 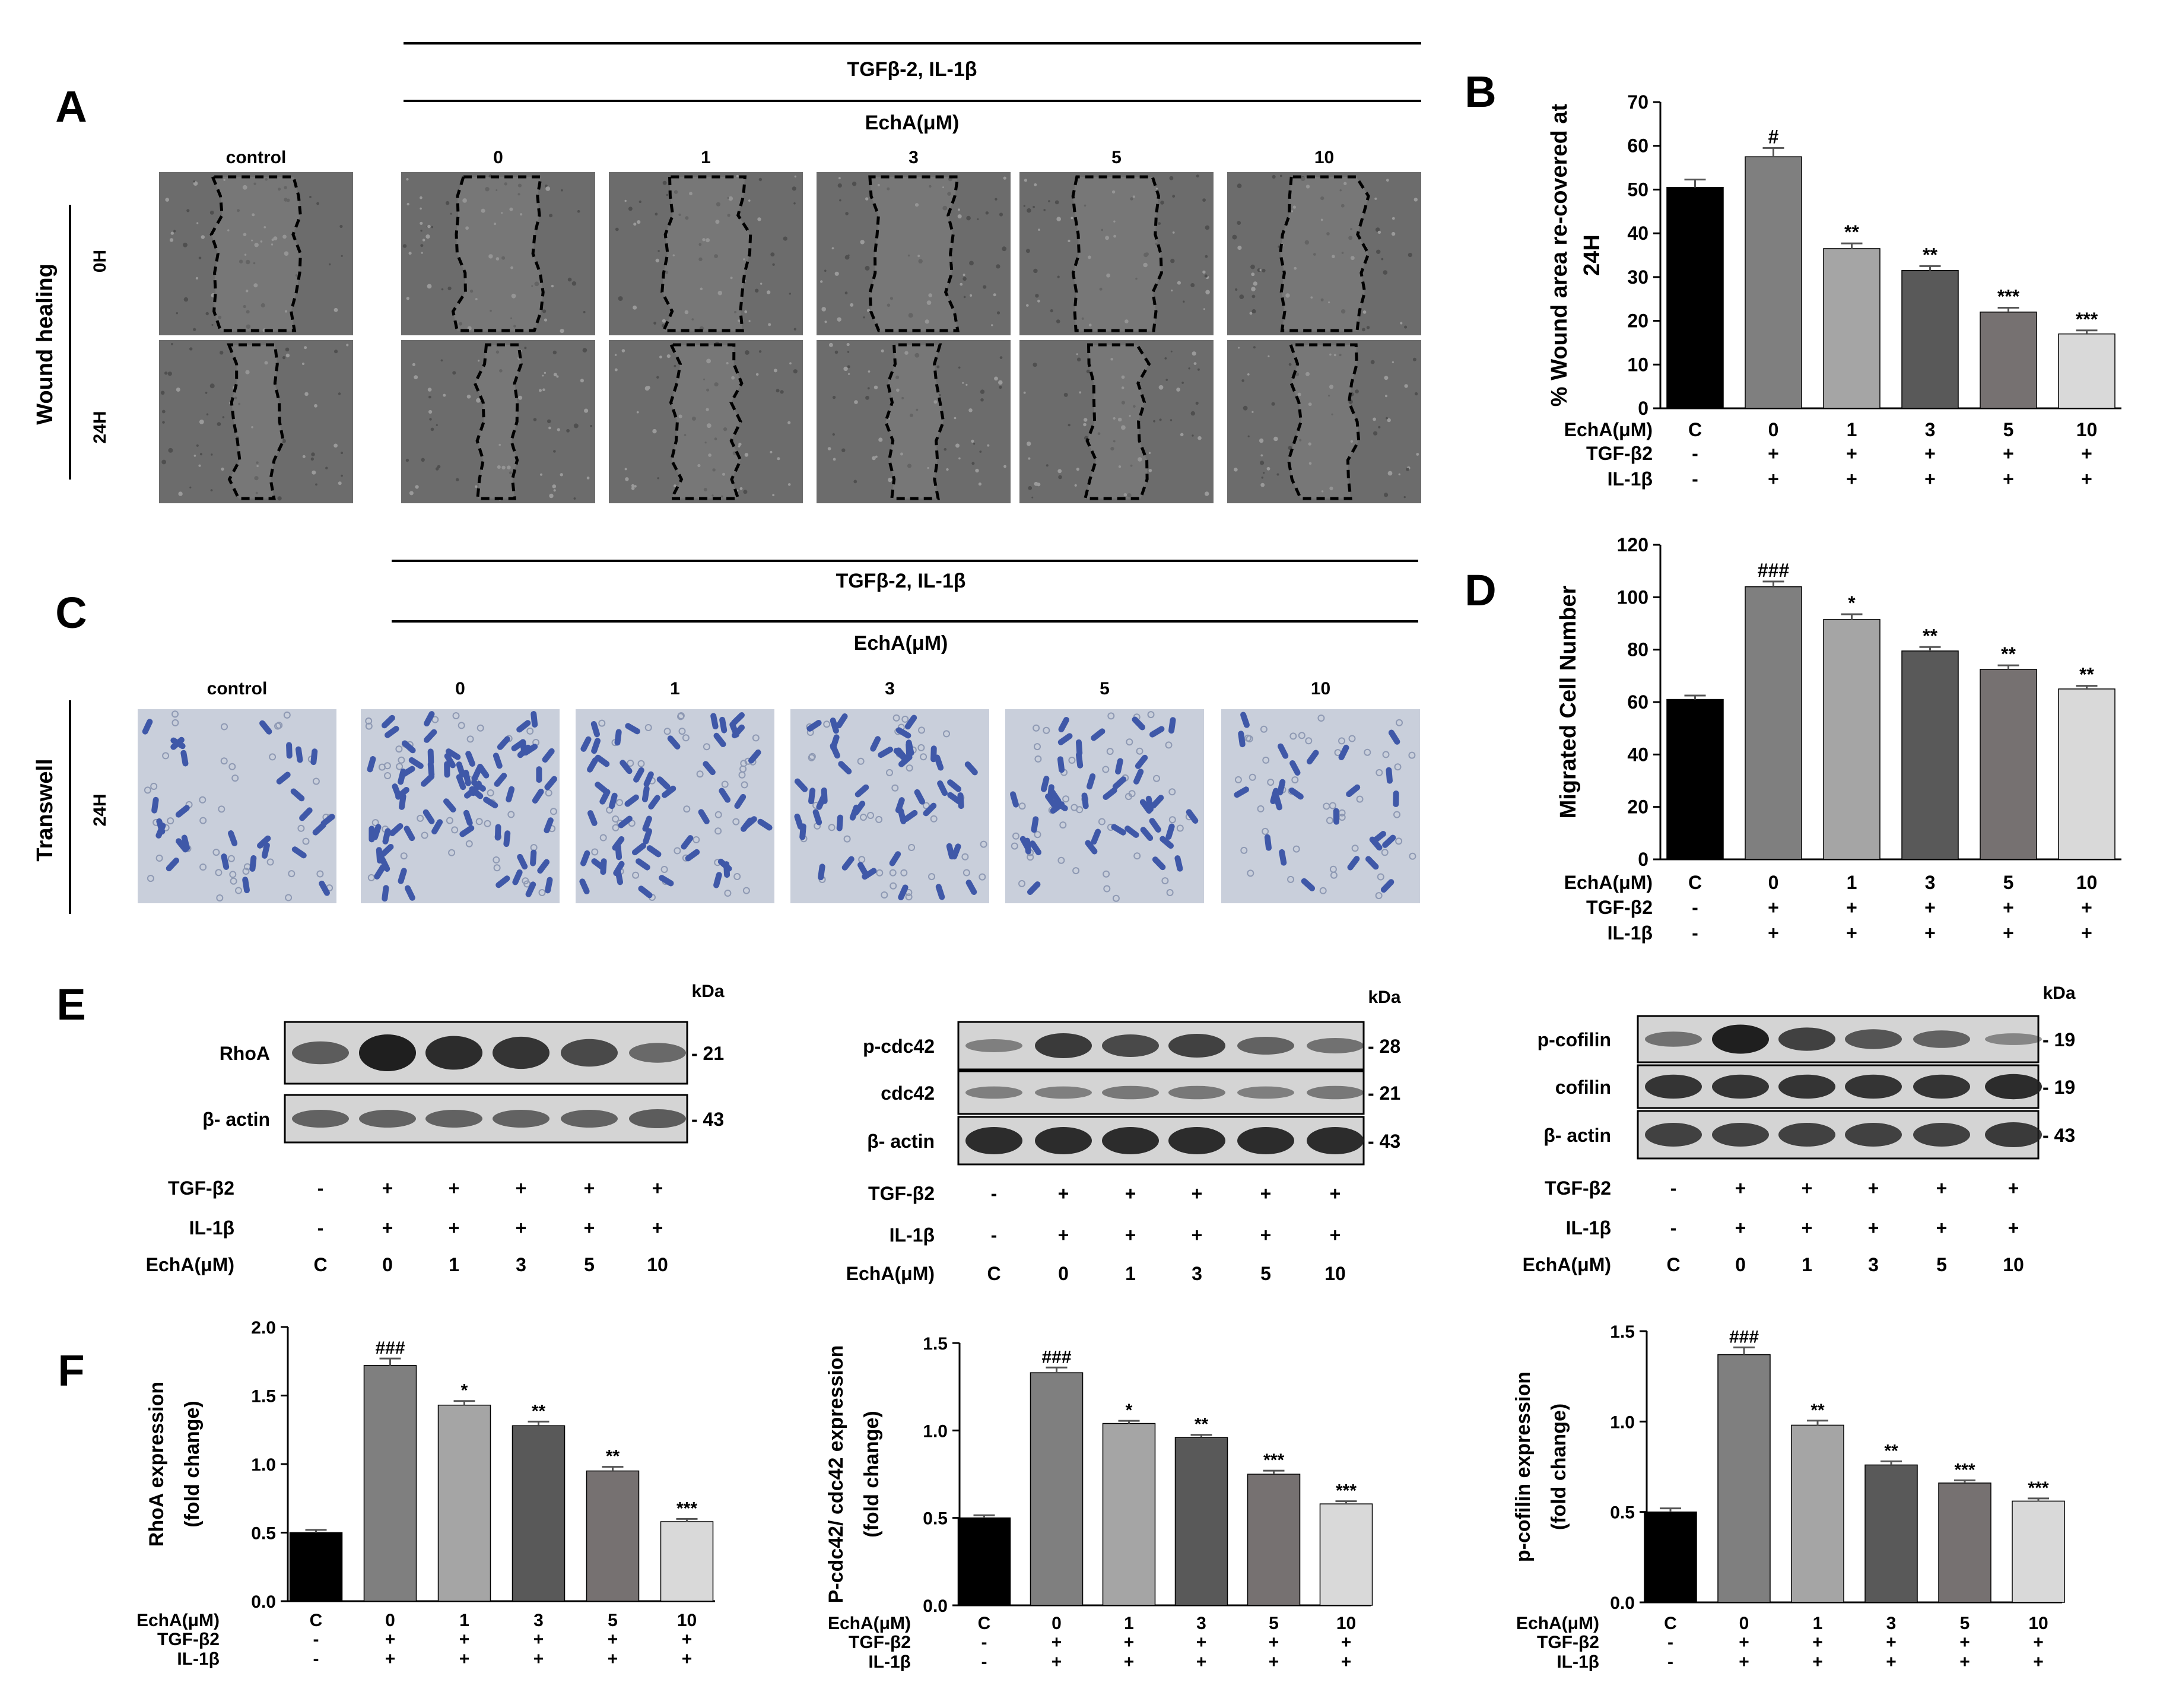 What do you see at coordinates (706, 157) in the screenshot?
I see `column-label: 1` at bounding box center [706, 157].